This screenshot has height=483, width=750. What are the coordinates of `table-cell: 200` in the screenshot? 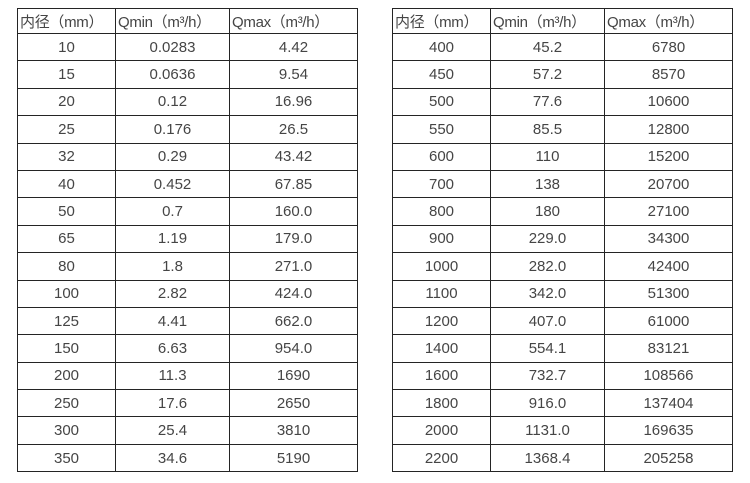 It's located at (66, 376).